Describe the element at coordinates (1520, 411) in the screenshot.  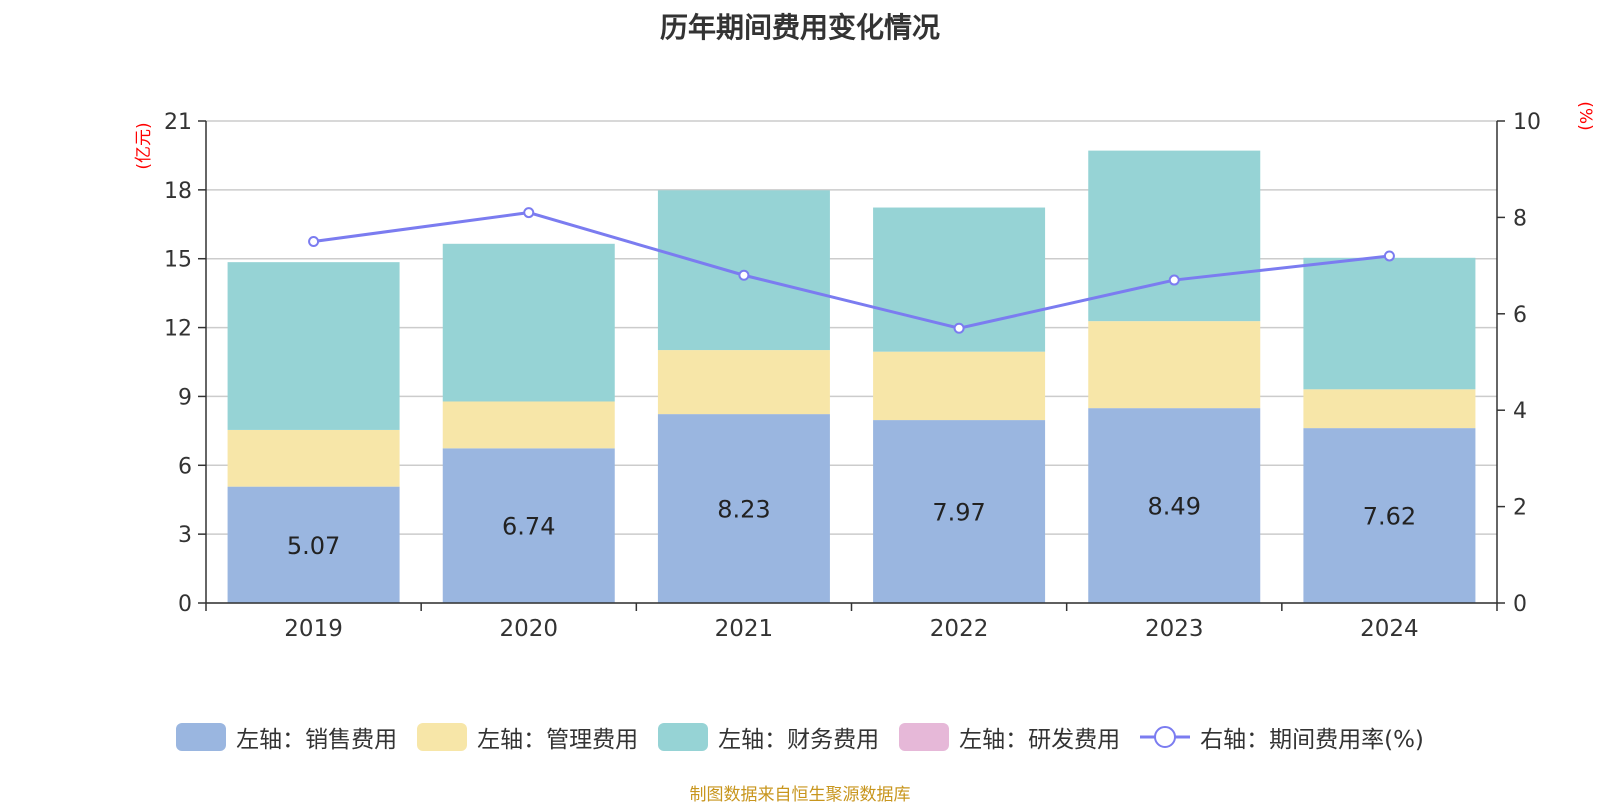
I see `y-right-tick-label: 4` at that location.